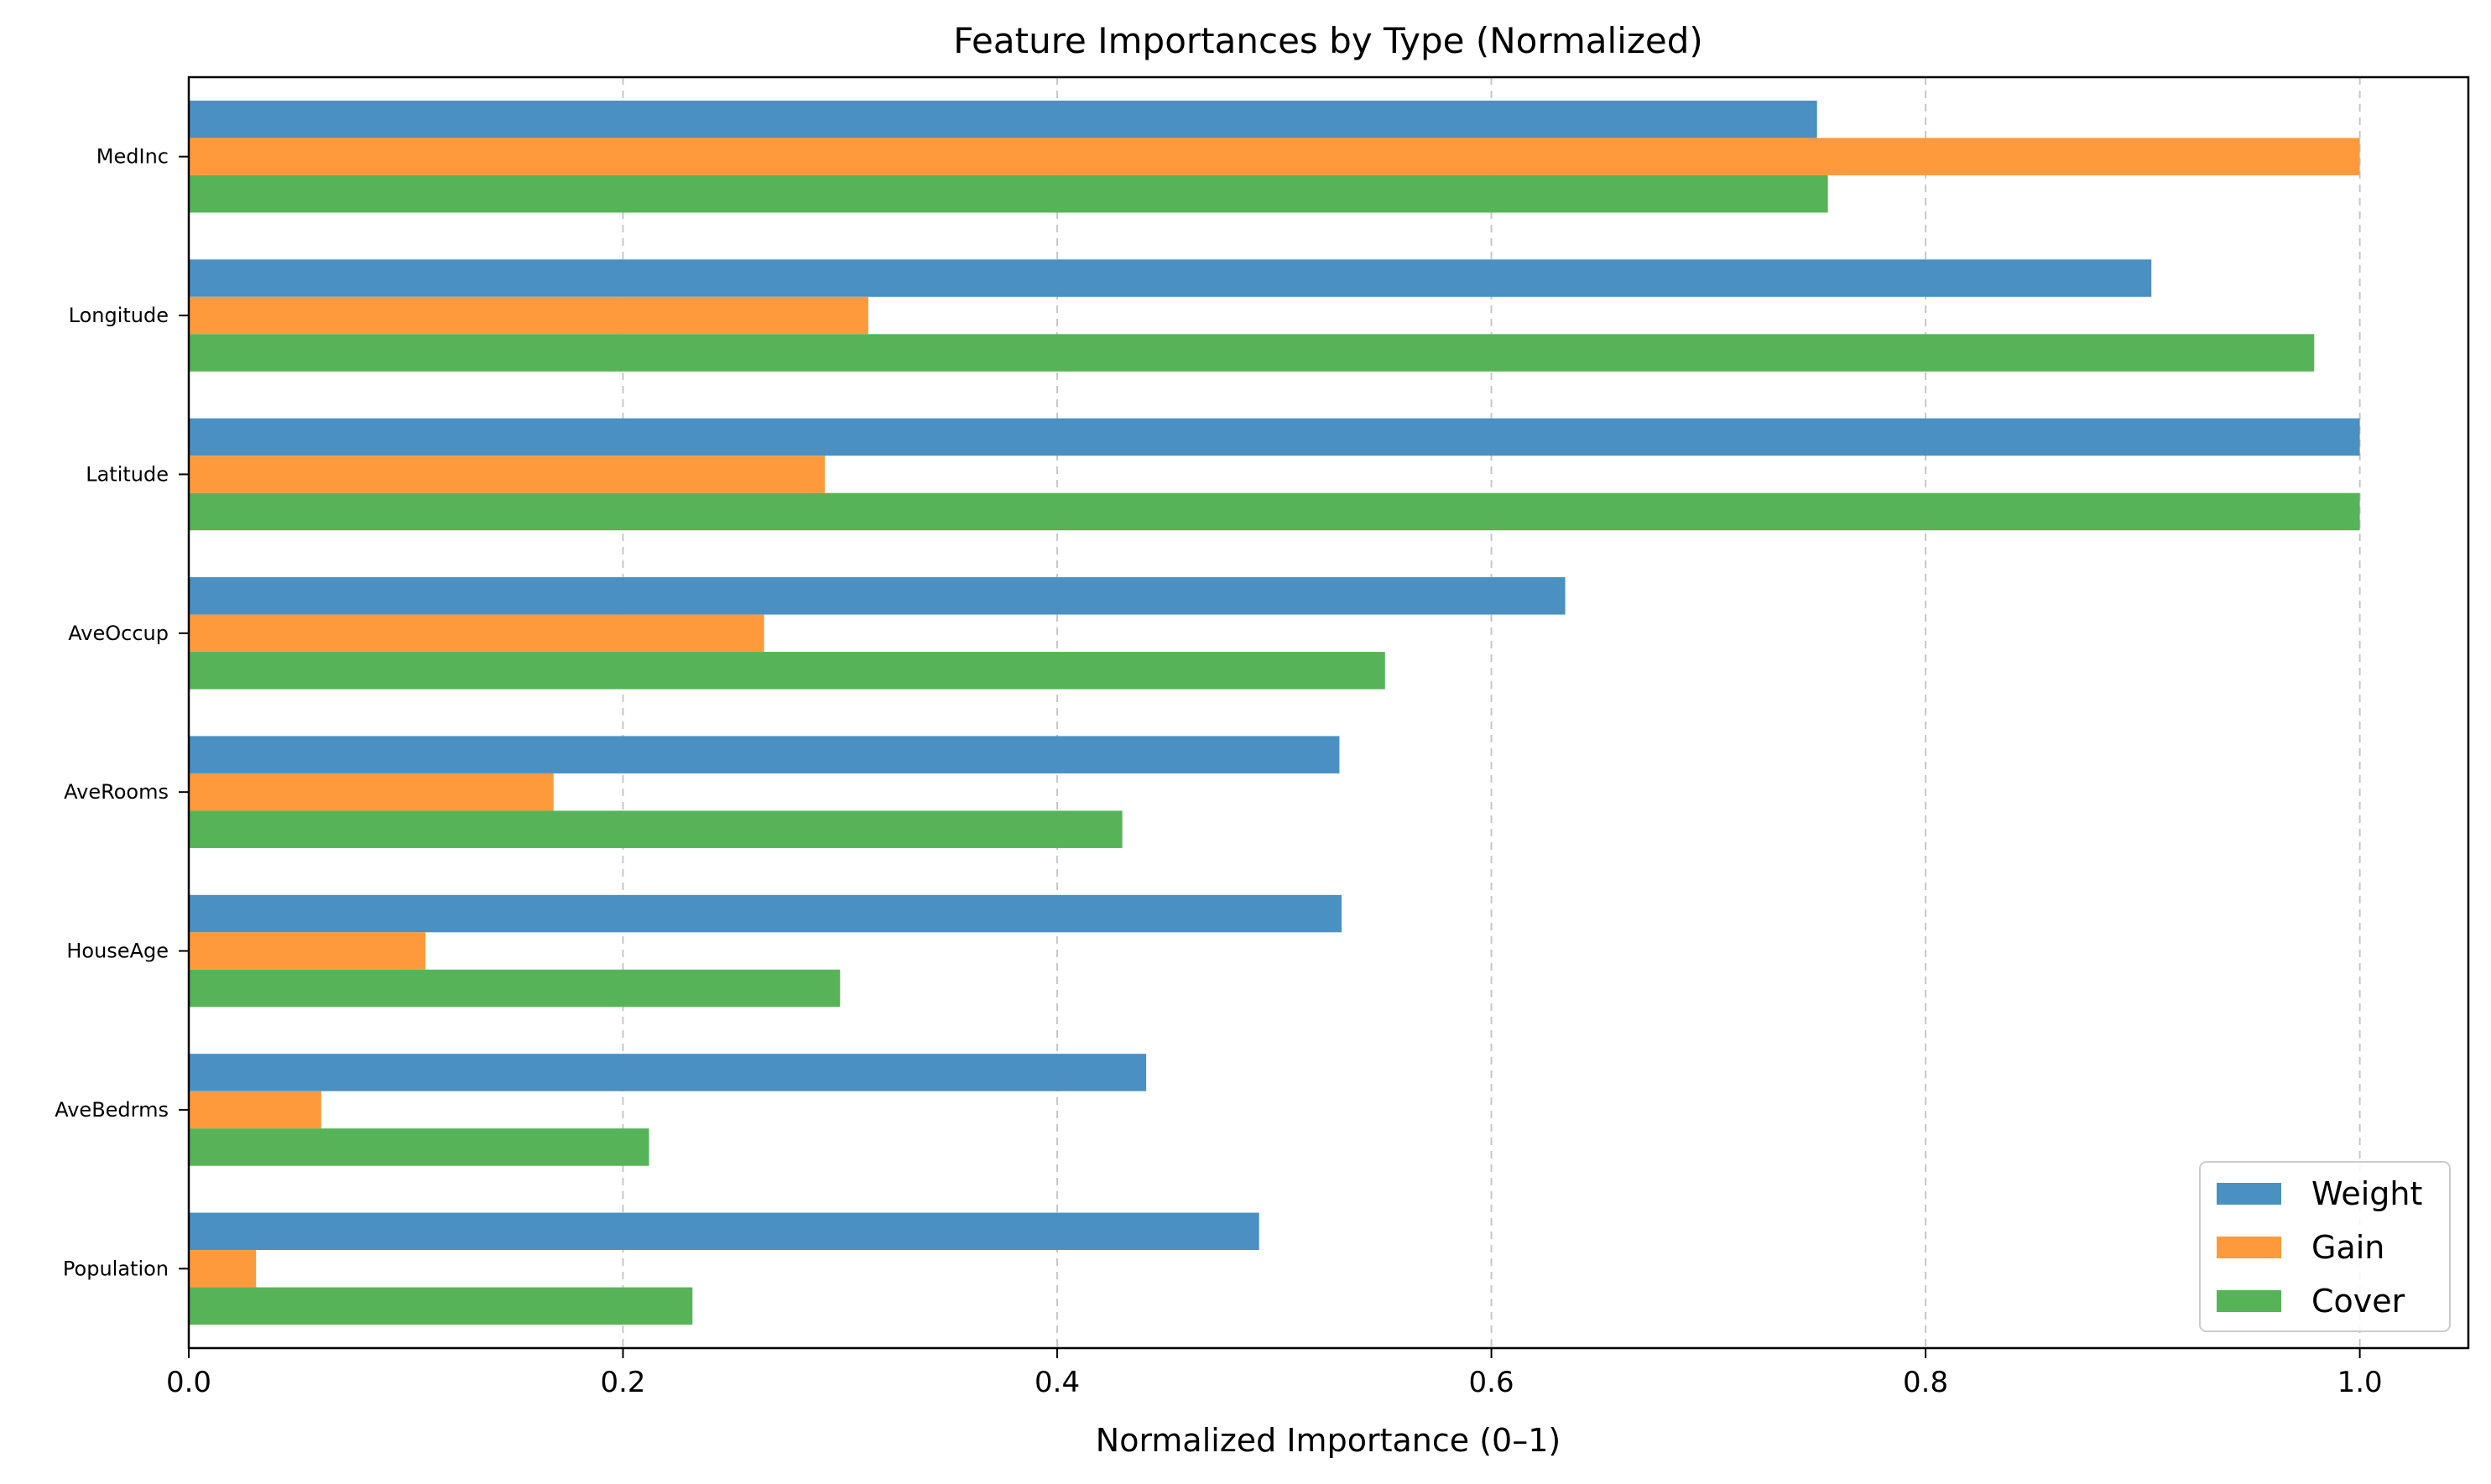  Describe the element at coordinates (668, 1072) in the screenshot. I see `bar-weight-avebedrms` at that location.